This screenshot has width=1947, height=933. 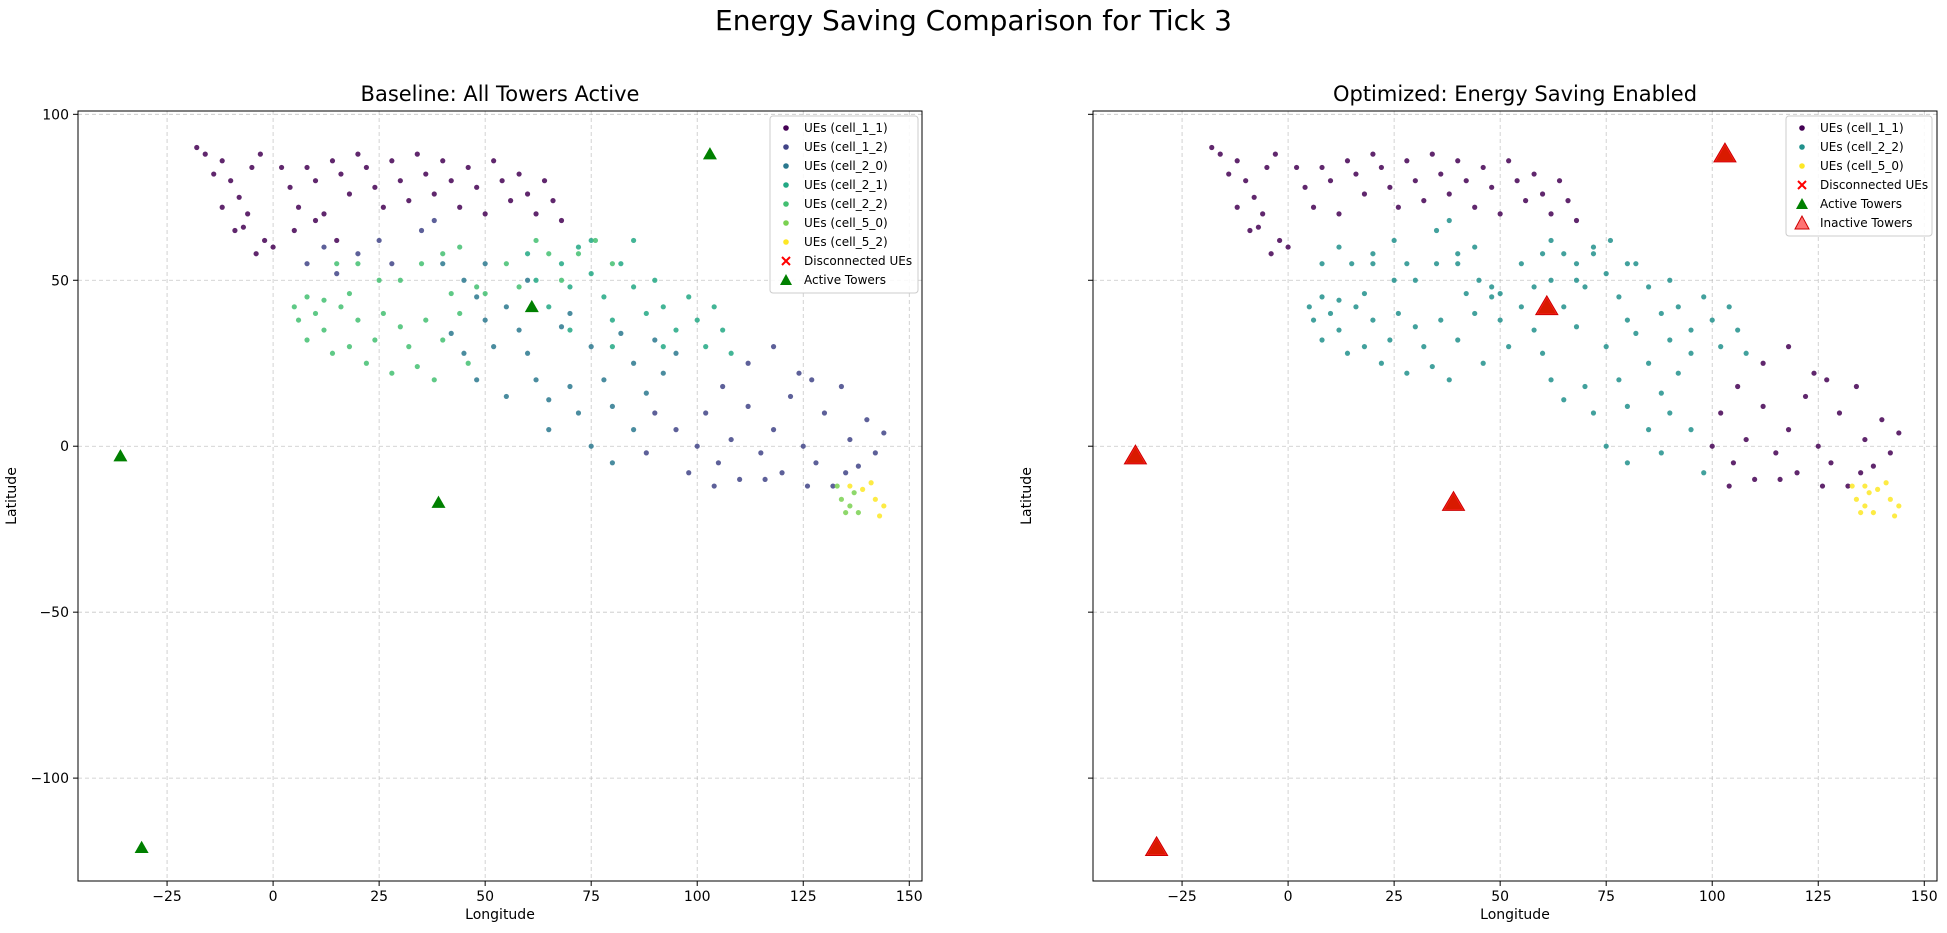 What do you see at coordinates (500, 94) in the screenshot?
I see `panel-title: Baseline: All Towers Active` at bounding box center [500, 94].